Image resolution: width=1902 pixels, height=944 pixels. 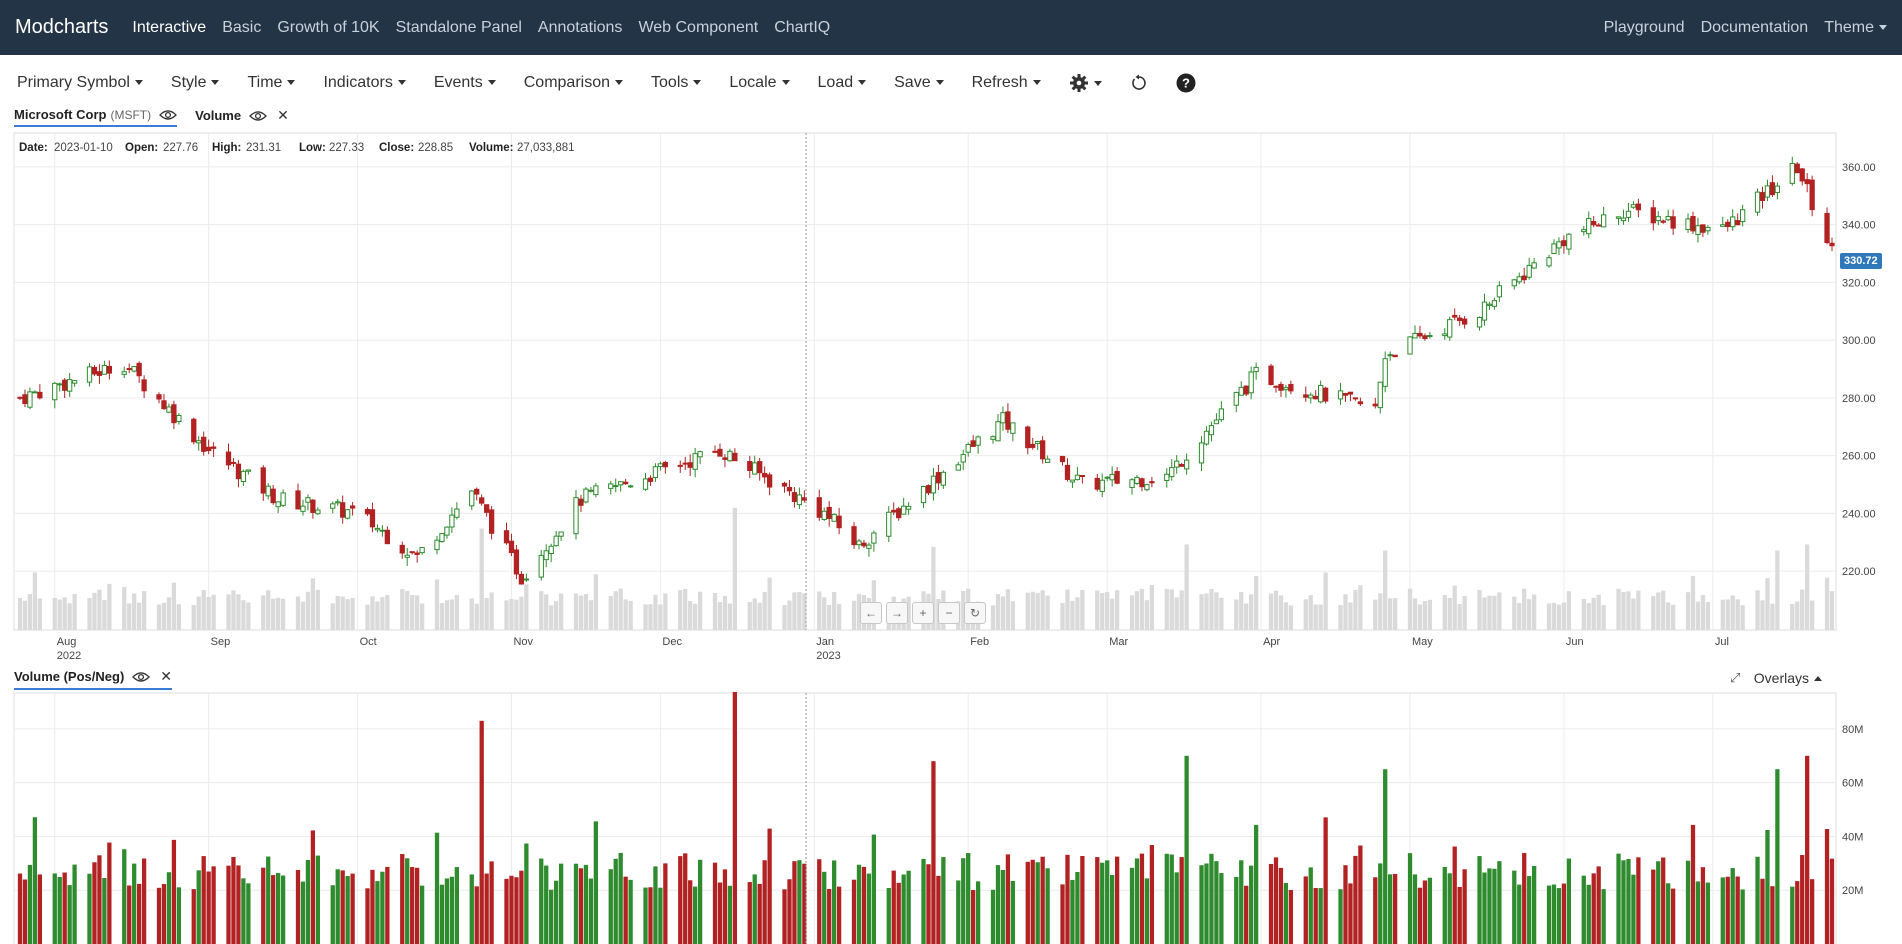 I want to click on zoom-out-button: −, so click(x=949, y=613).